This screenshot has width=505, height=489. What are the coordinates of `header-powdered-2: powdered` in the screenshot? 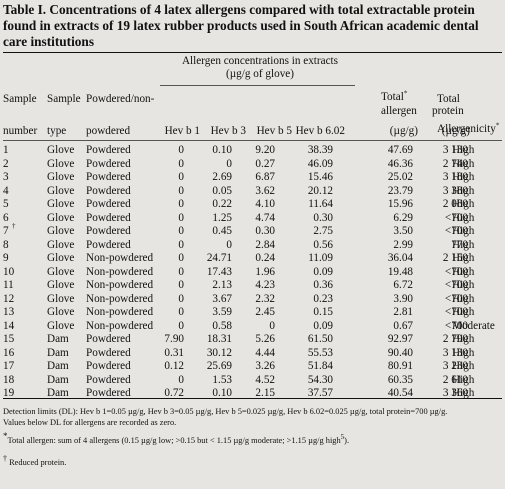 It's located at (108, 131).